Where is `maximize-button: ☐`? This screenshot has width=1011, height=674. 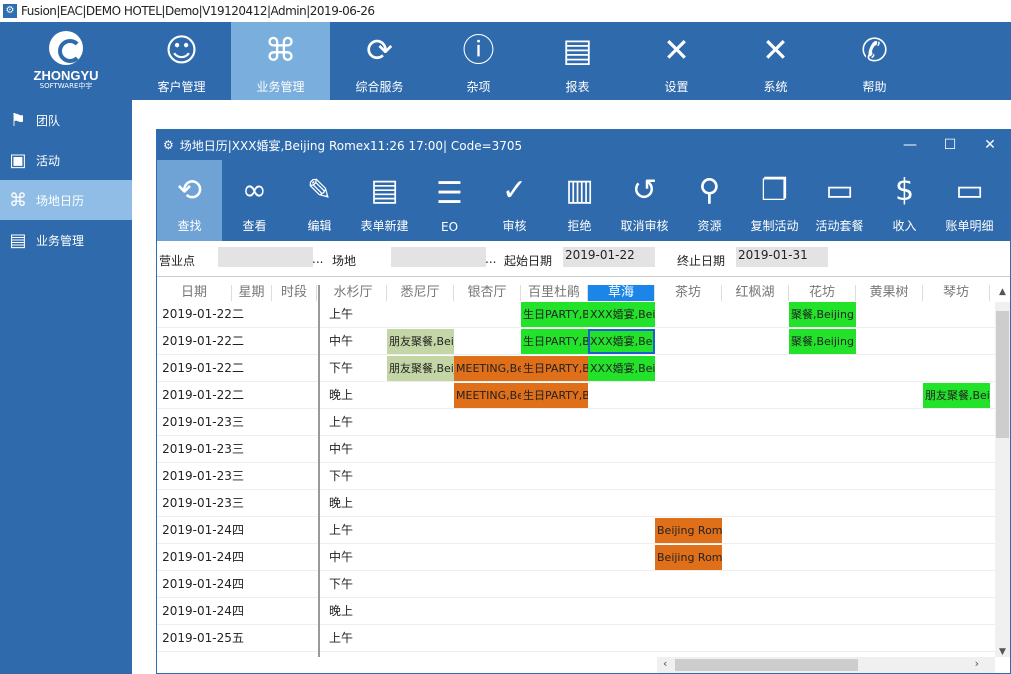
maximize-button: ☐ is located at coordinates (950, 145).